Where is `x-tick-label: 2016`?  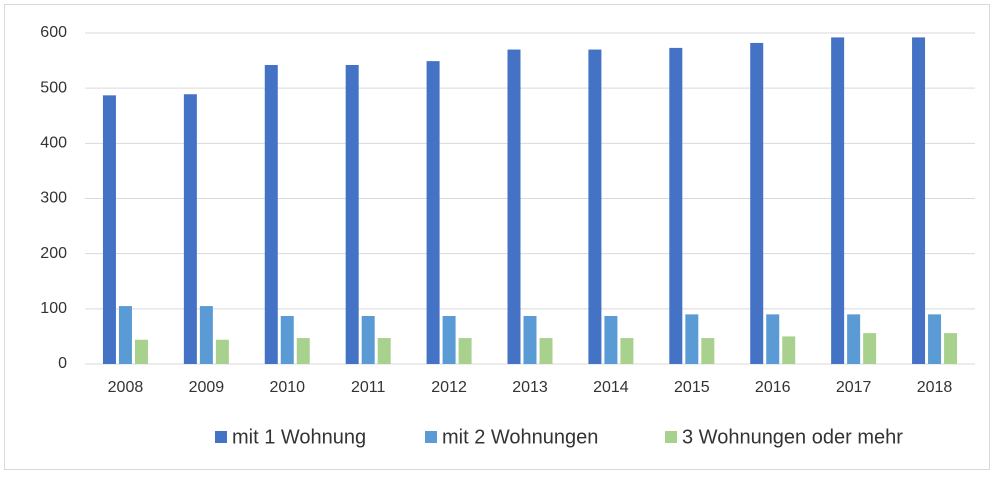 x-tick-label: 2016 is located at coordinates (773, 387).